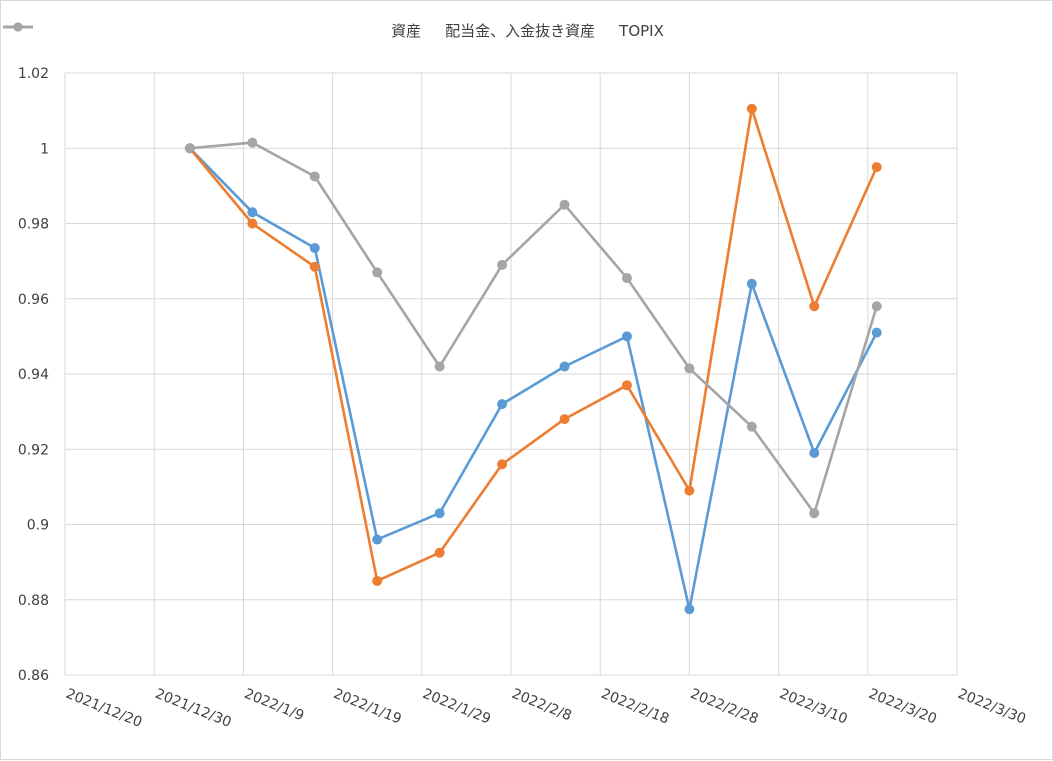 Image resolution: width=1053 pixels, height=761 pixels. What do you see at coordinates (456, 707) in the screenshot?
I see `x-tick-label: 2022/1/29` at bounding box center [456, 707].